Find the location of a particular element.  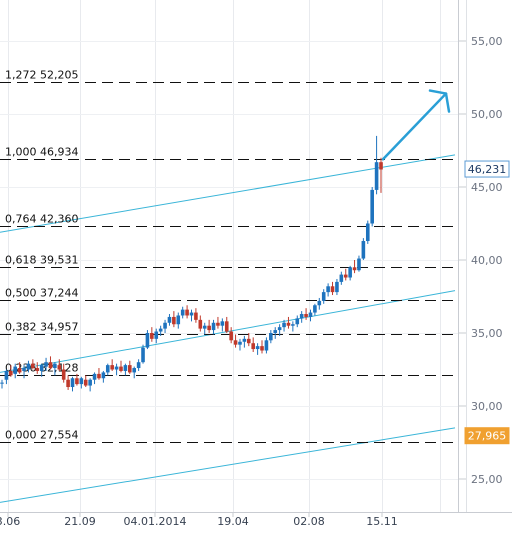

x-tick-label: 21.09 is located at coordinates (80, 521).